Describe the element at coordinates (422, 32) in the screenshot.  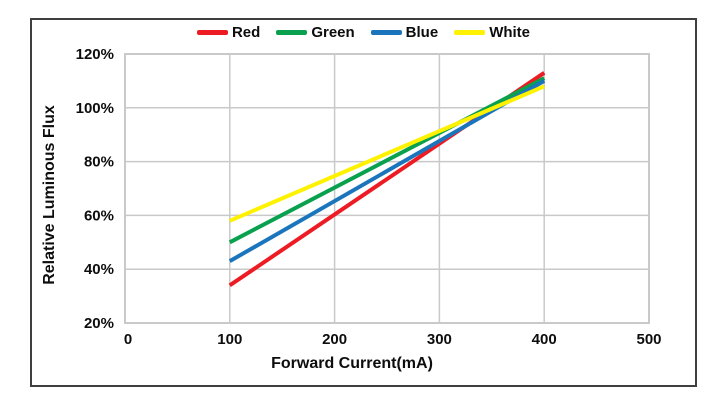
I see `legend-label-blue: Blue` at that location.